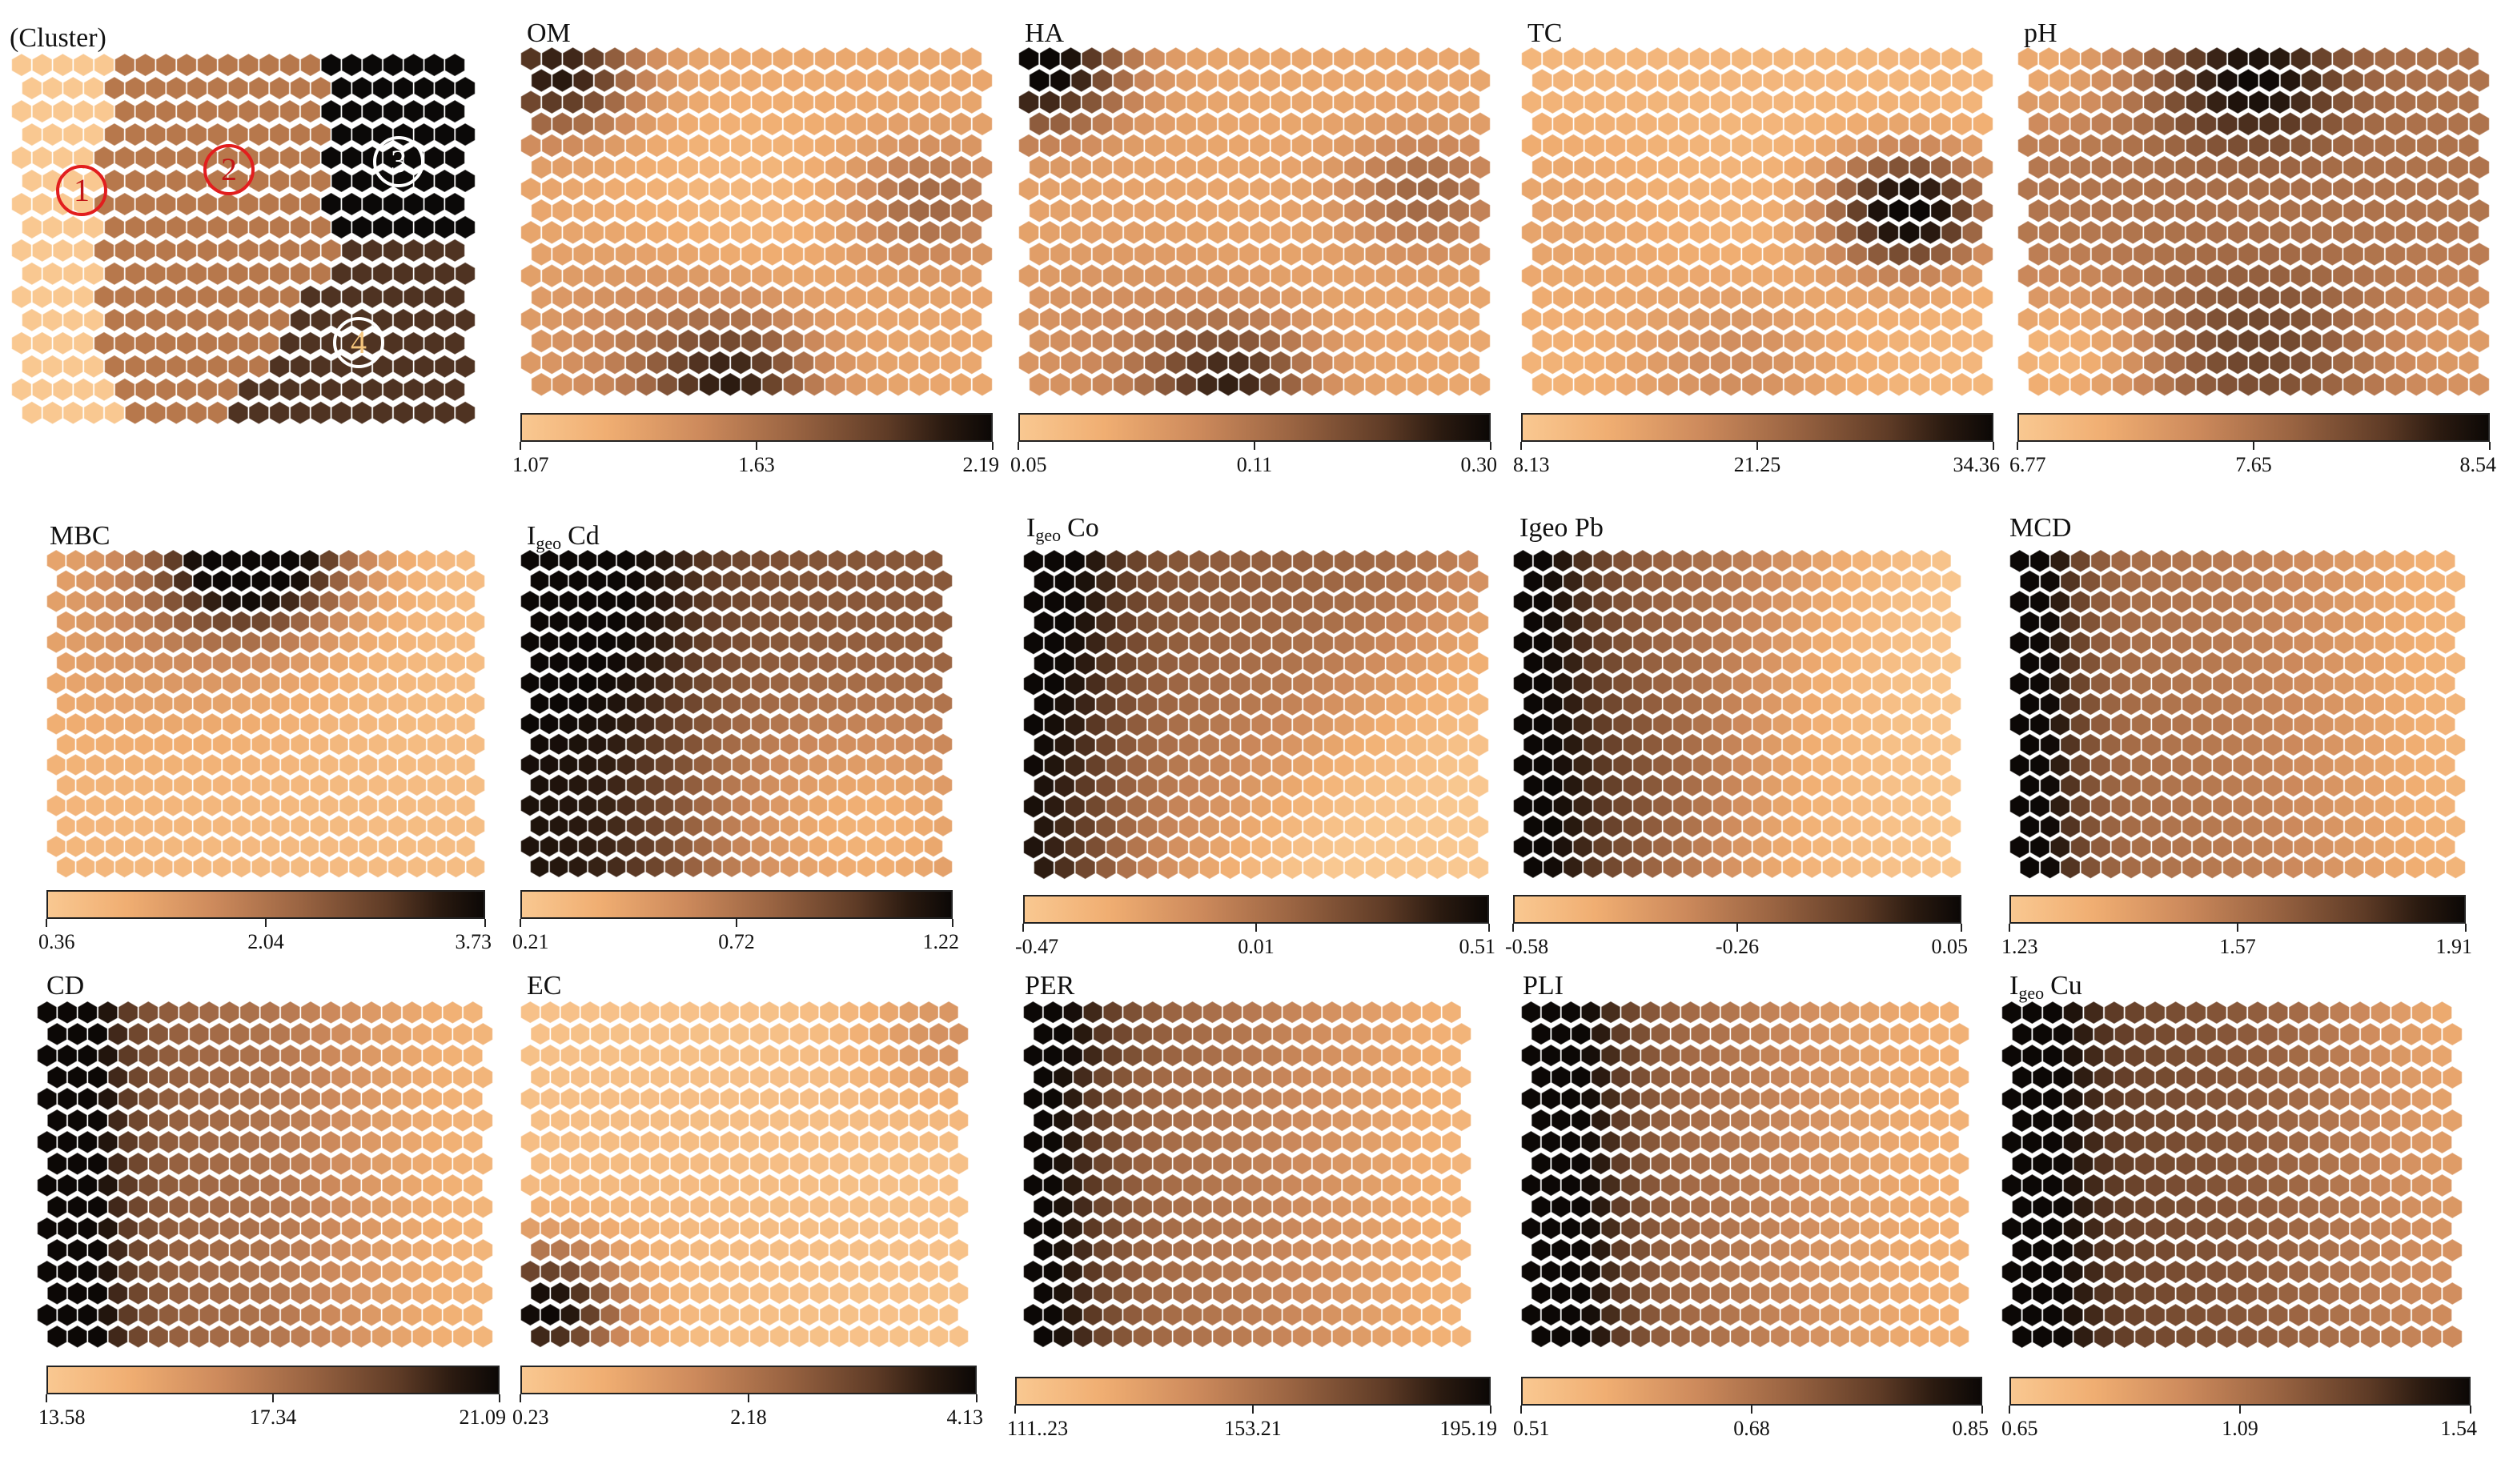  I want to click on component-plane-hex-map, so click(736, 713).